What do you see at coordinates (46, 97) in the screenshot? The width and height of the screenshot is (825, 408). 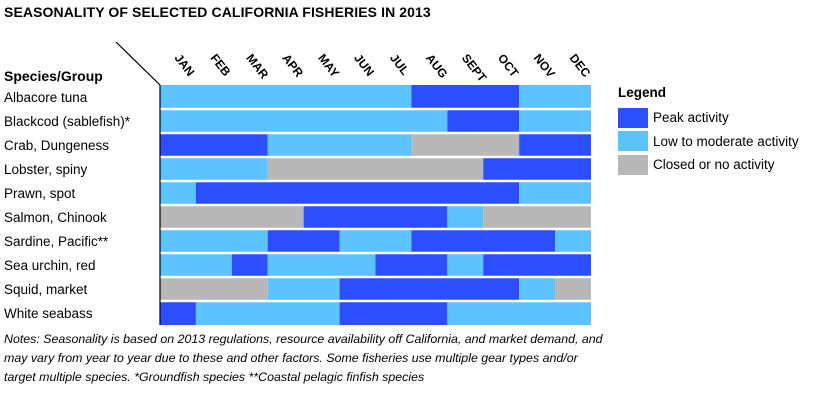 I see `row-label-albacore-tuna: Albacore tuna` at bounding box center [46, 97].